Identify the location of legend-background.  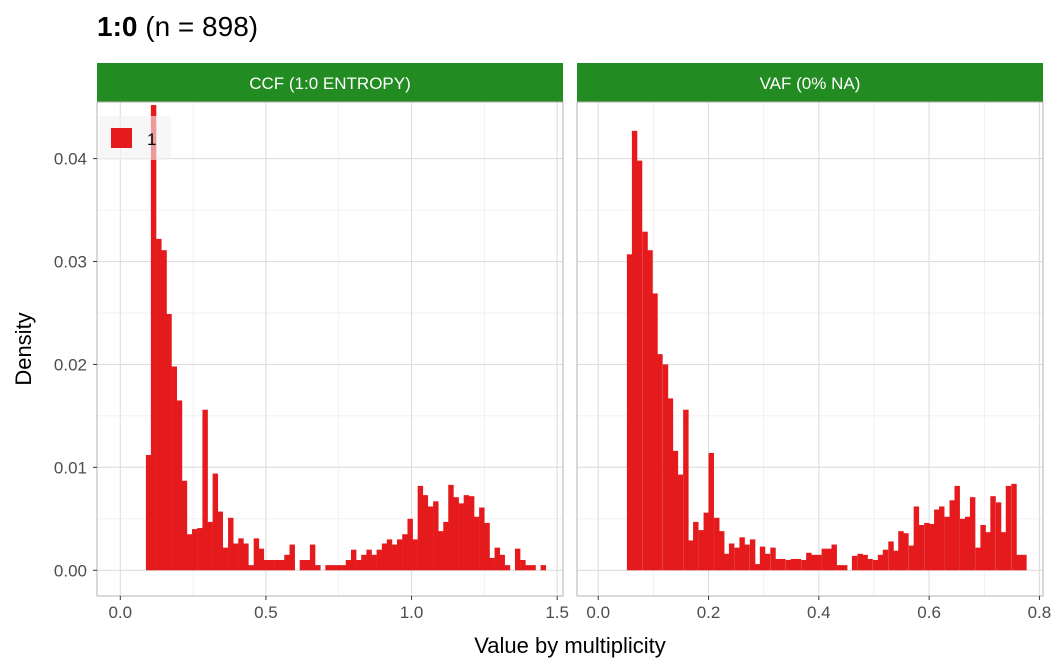
(135, 138).